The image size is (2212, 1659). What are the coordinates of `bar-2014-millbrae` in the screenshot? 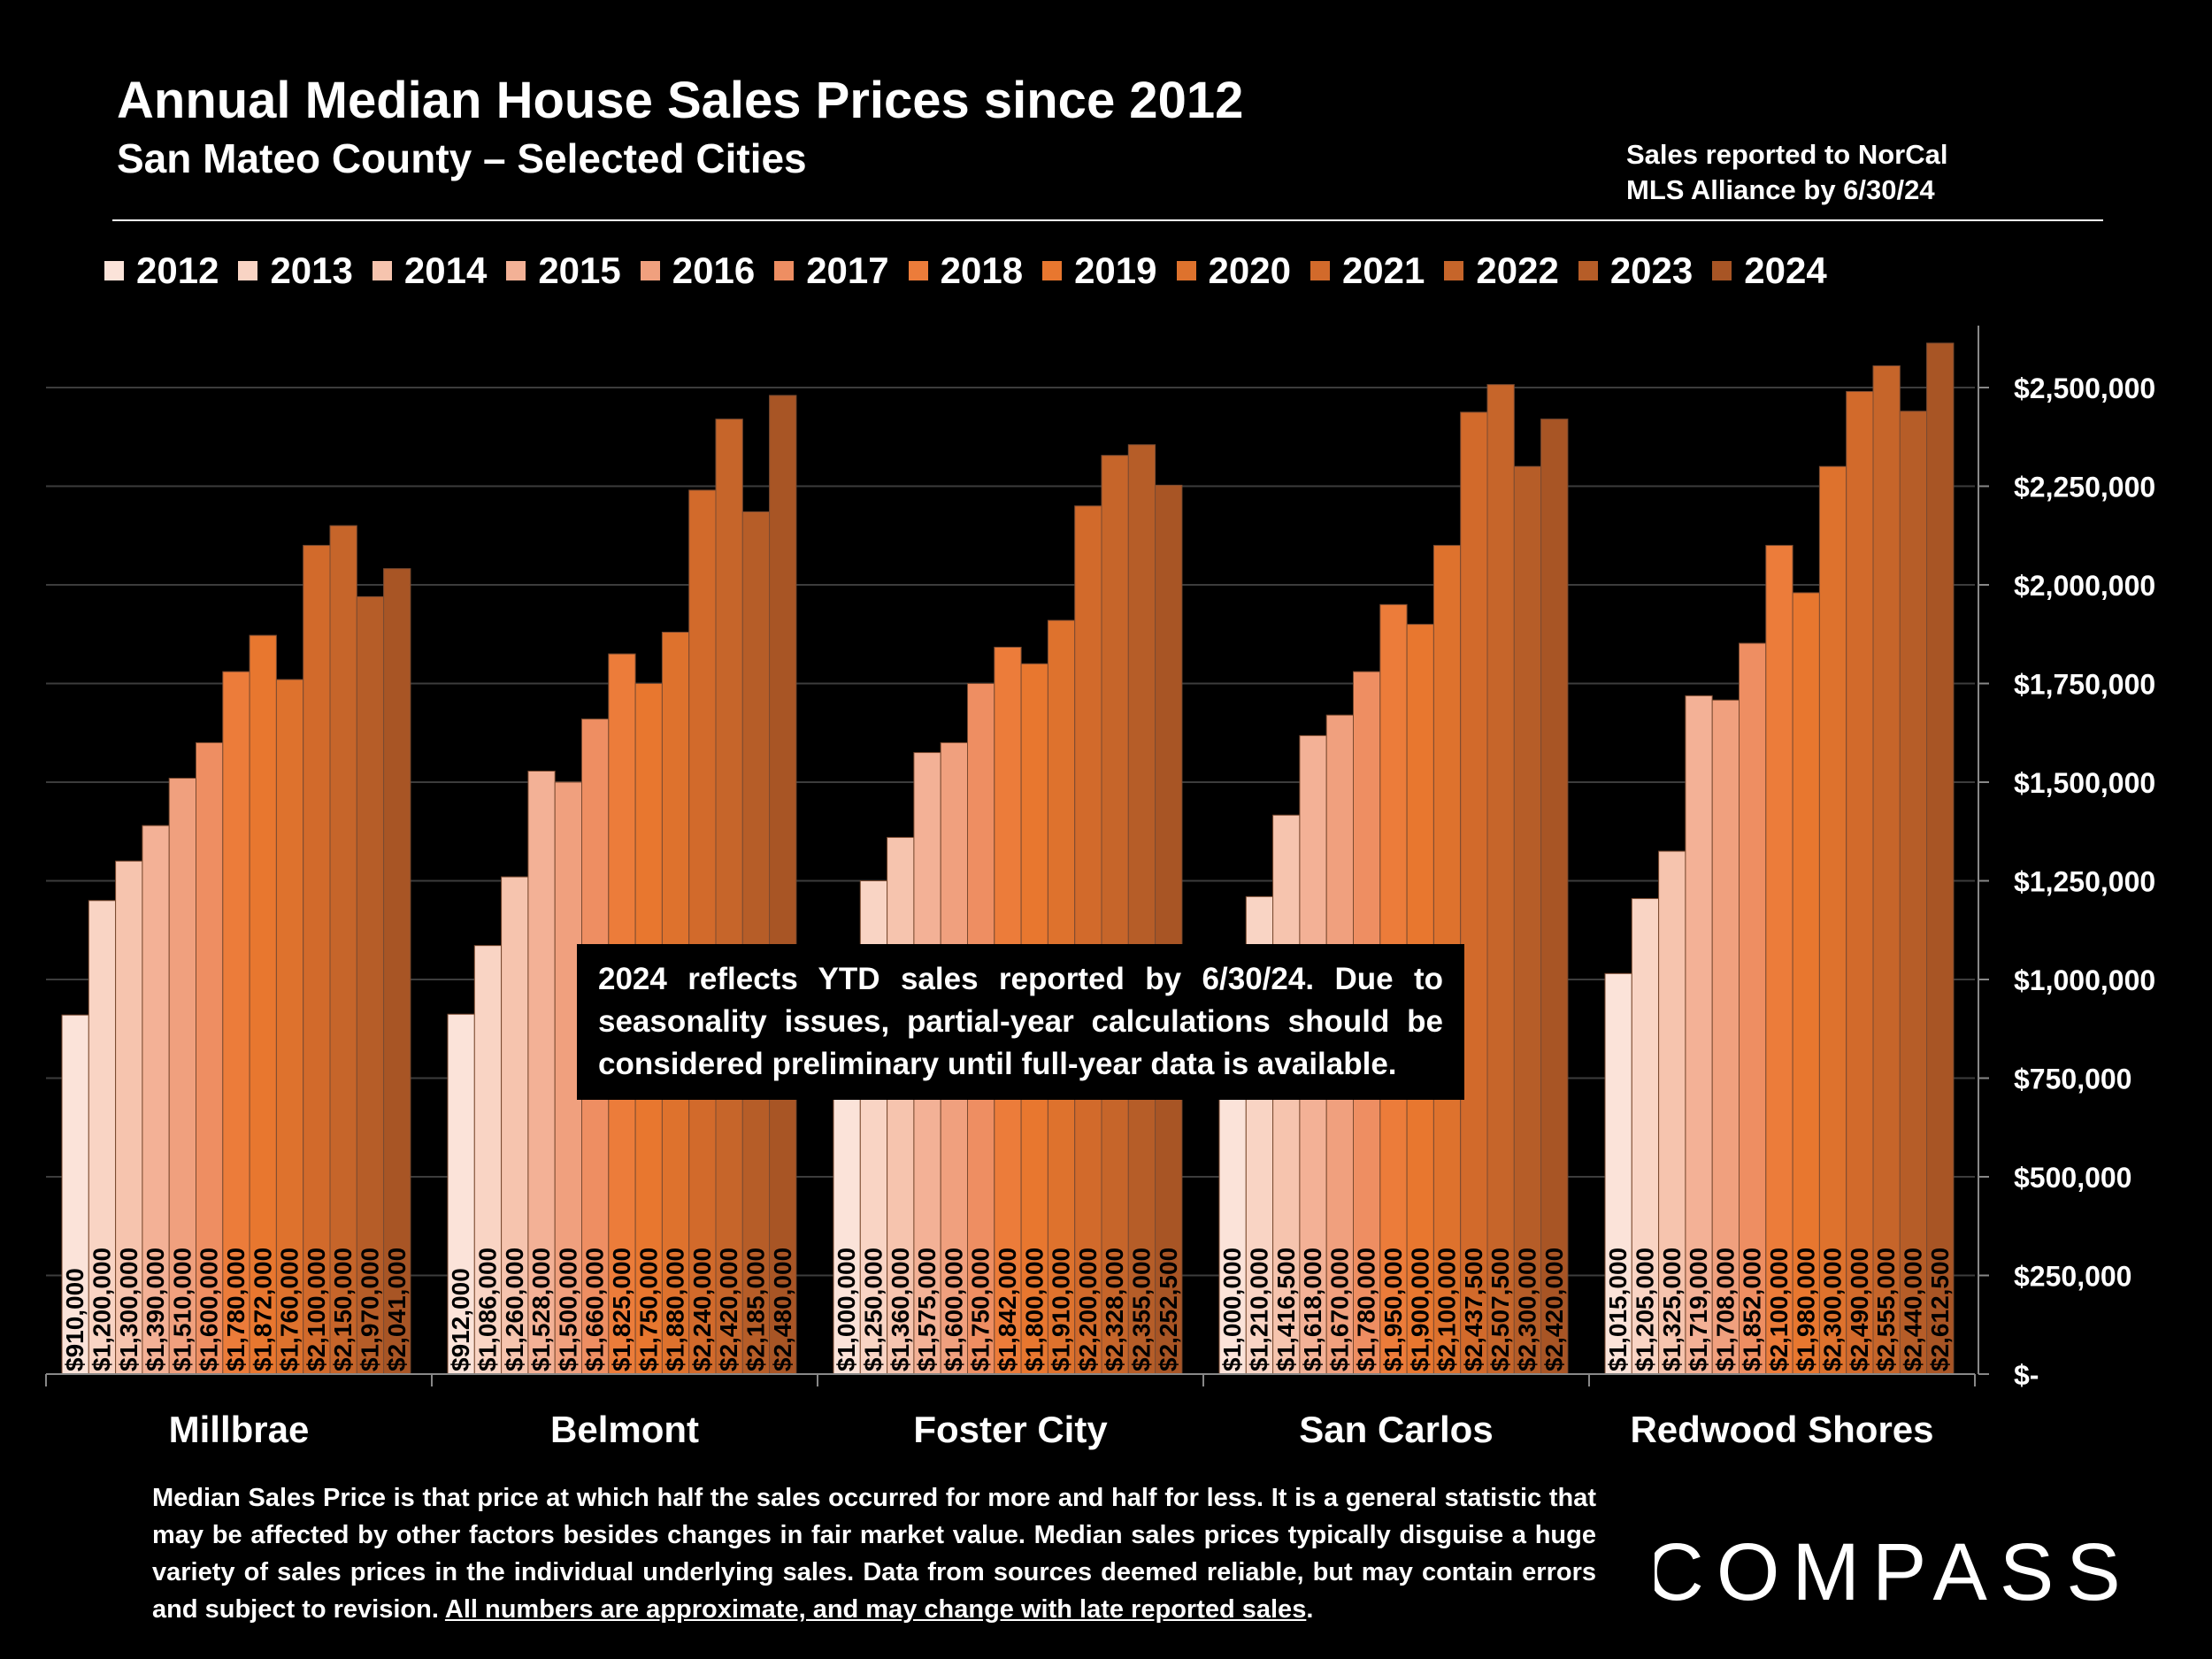 It's located at (129, 1117).